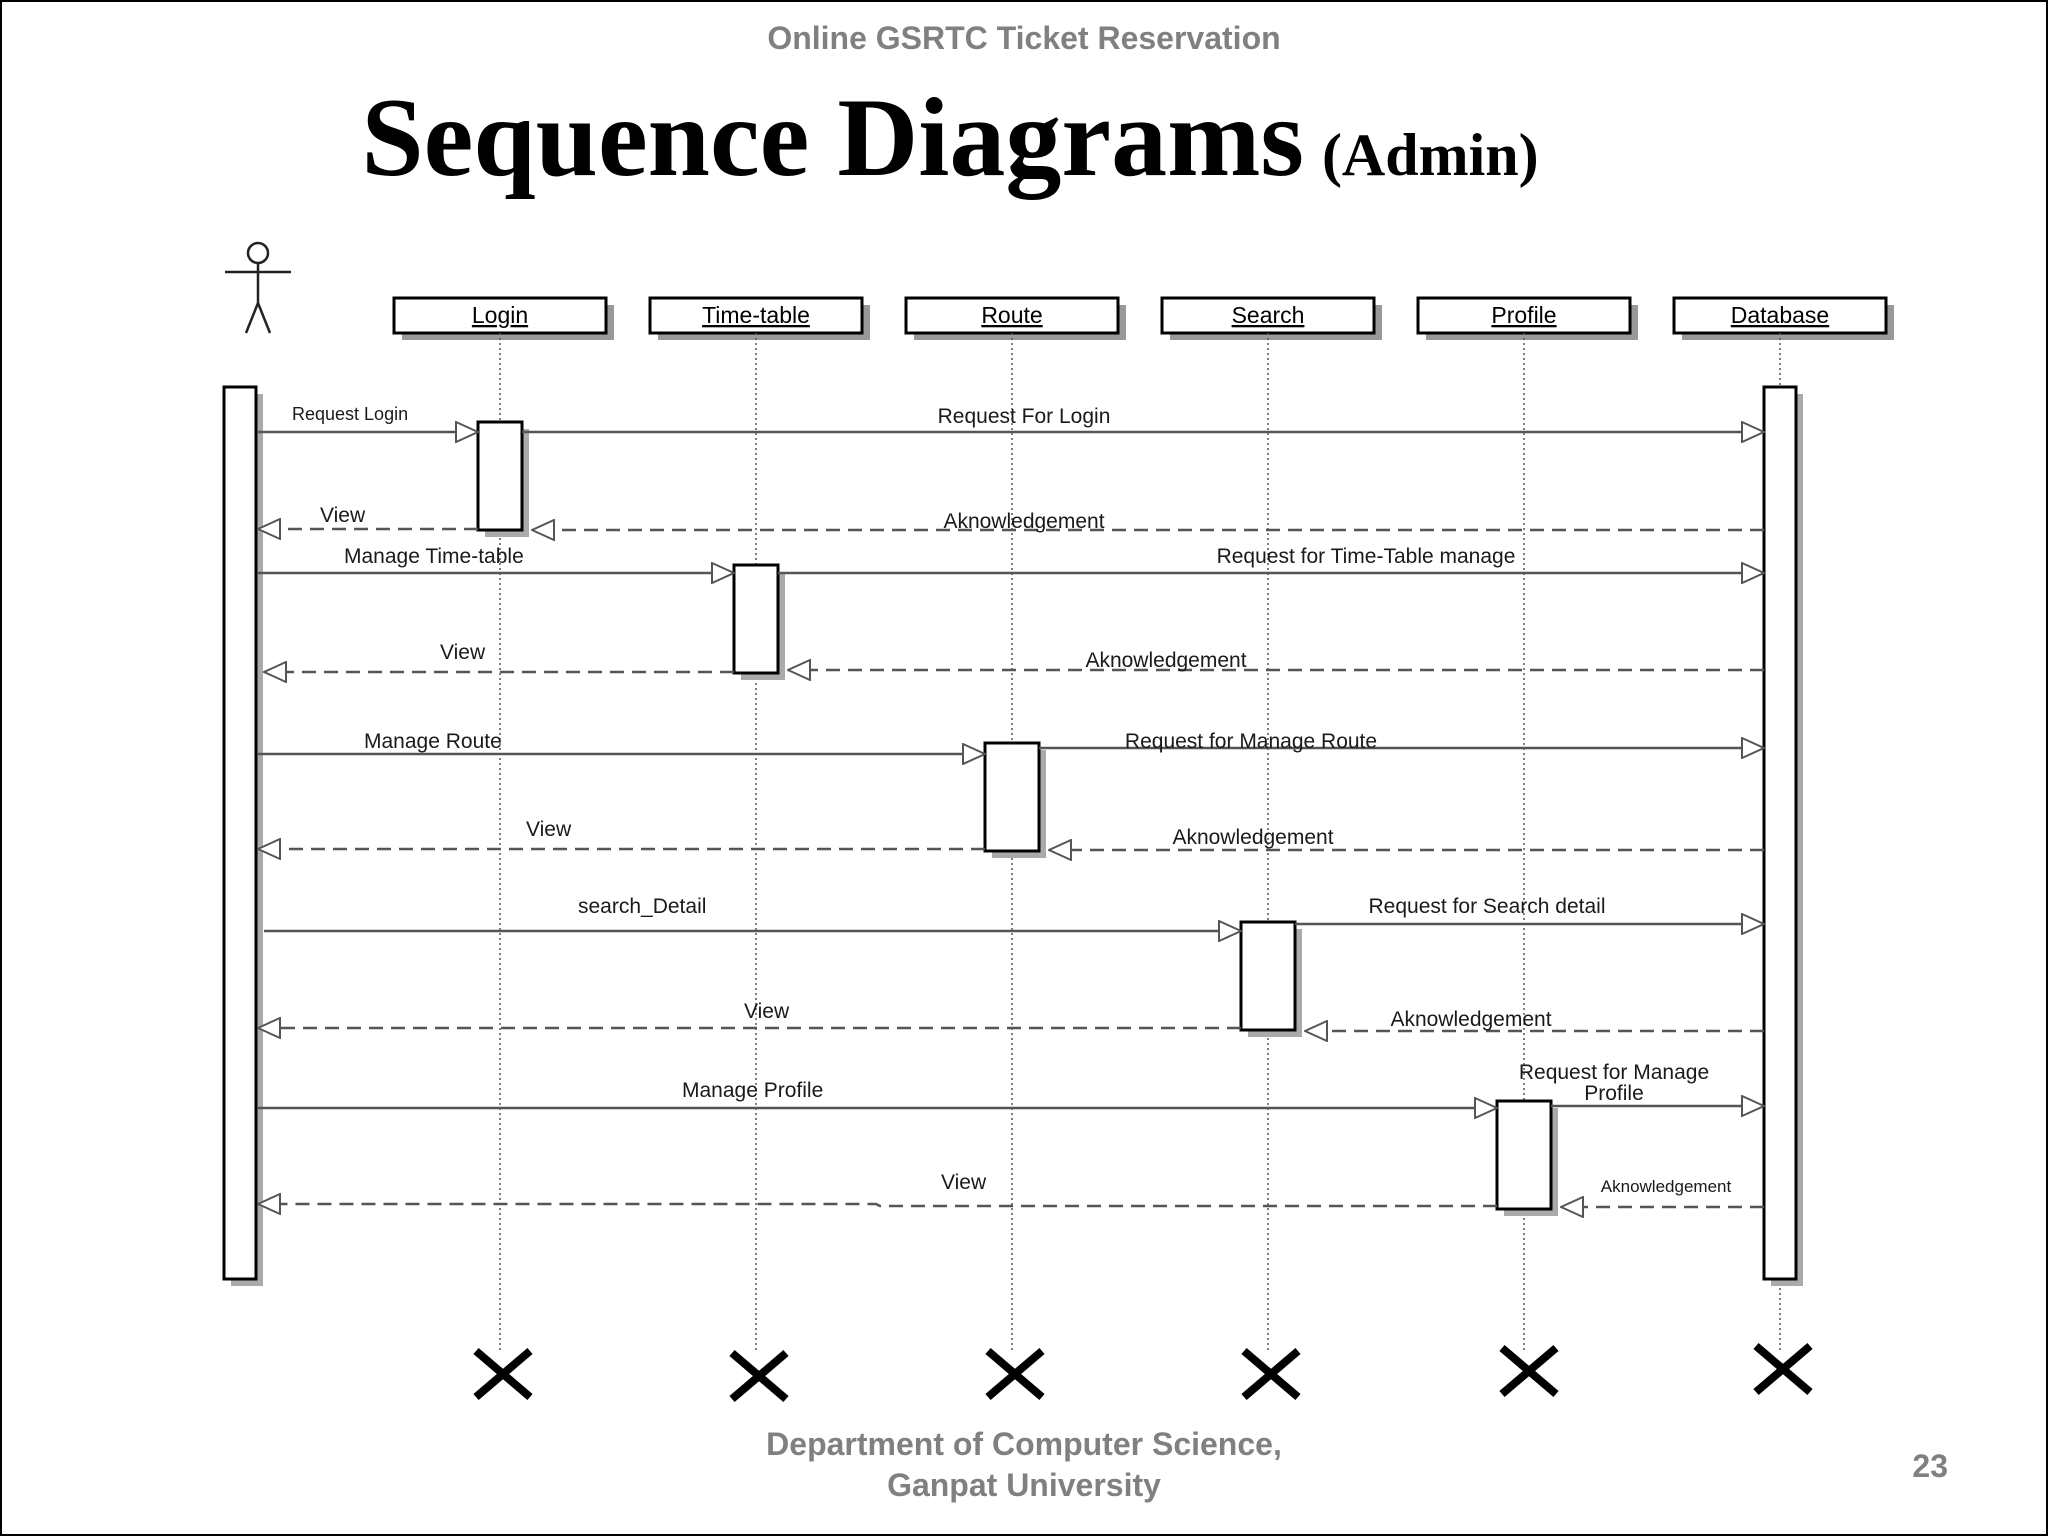 This screenshot has width=2048, height=1536. Describe the element at coordinates (1526, 1157) in the screenshot. I see `activation-profile` at that location.